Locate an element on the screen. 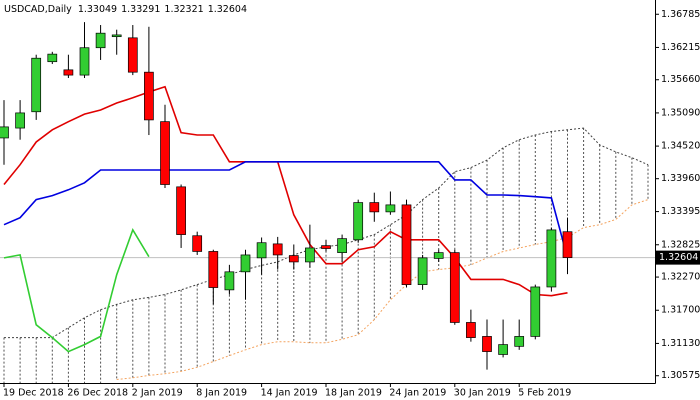 Image resolution: width=700 pixels, height=400 pixels. header-high: 1.33291 is located at coordinates (140, 9).